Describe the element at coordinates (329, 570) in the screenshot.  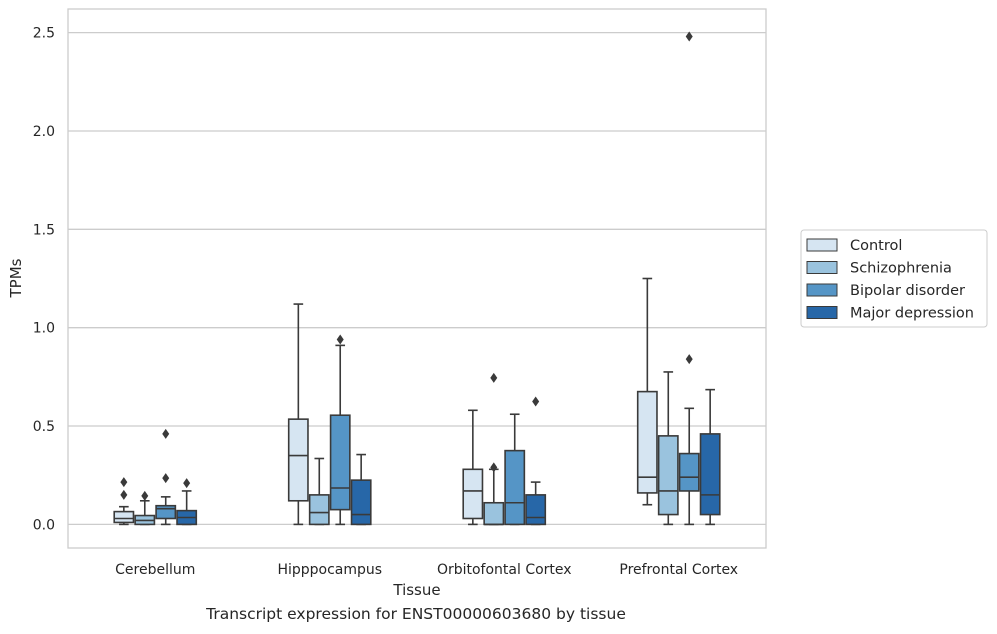
I see `x-tick-label: Hipppocampus` at that location.